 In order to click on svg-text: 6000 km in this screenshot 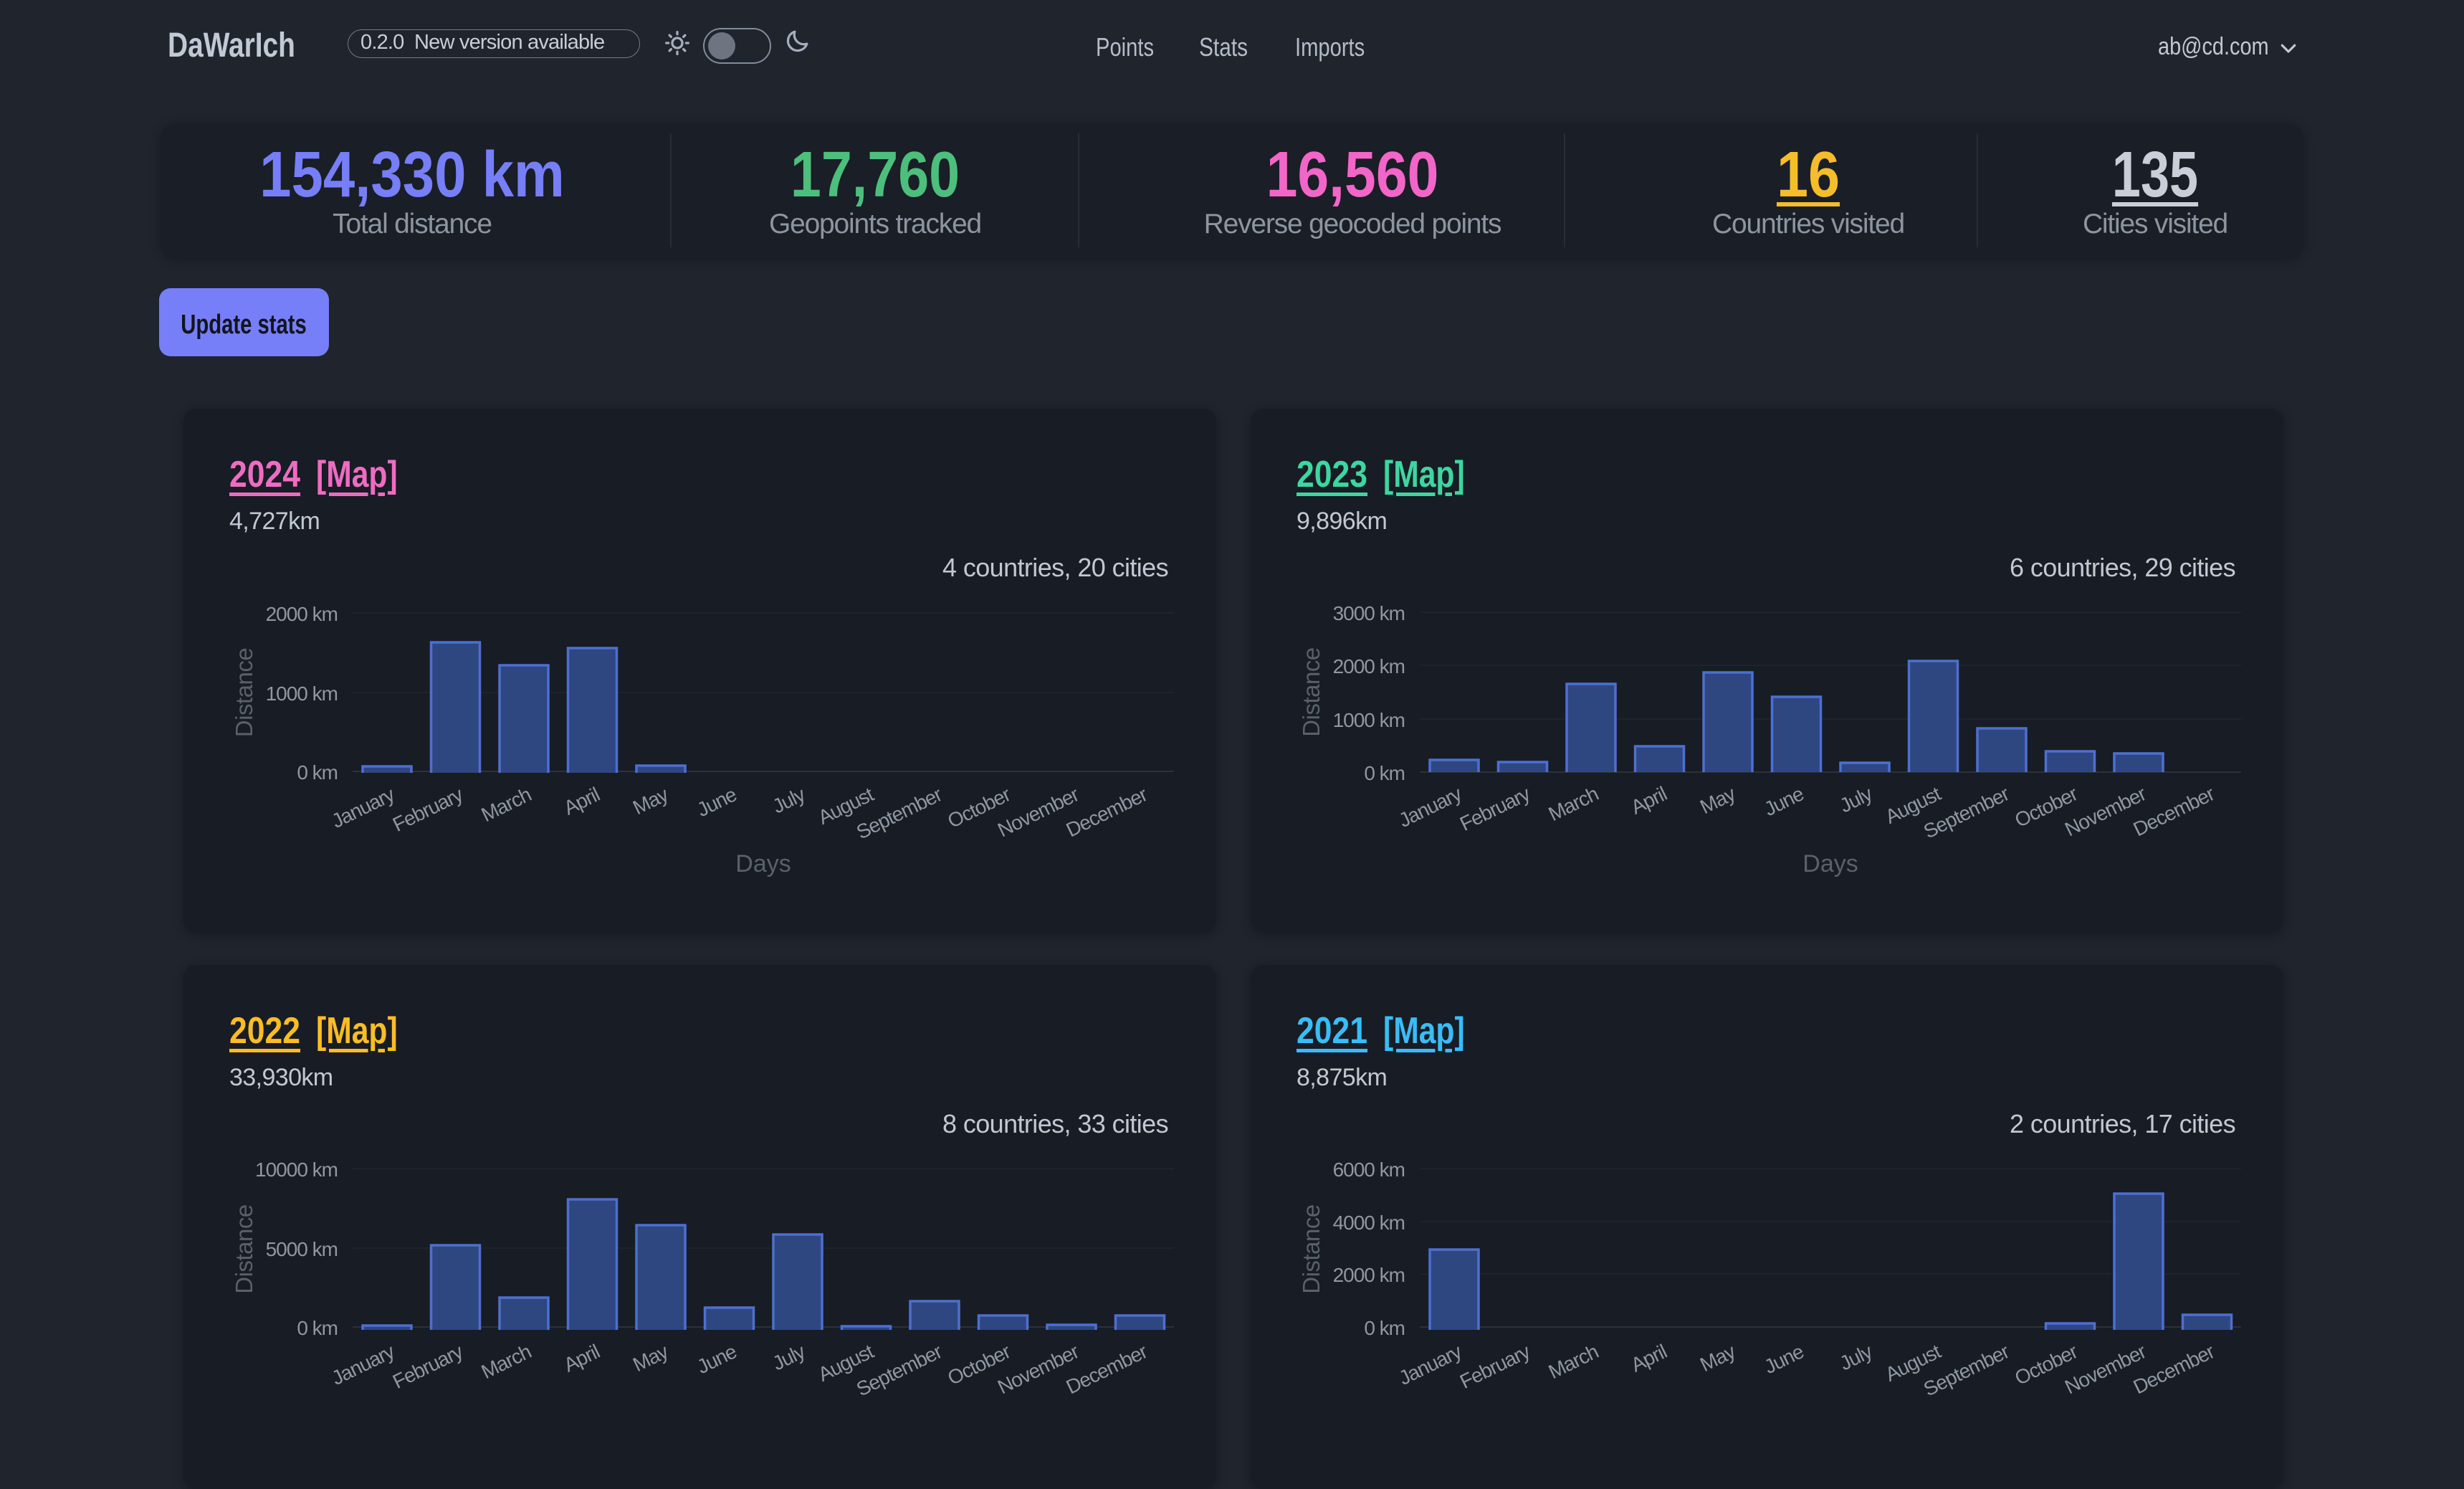, I will do `click(1369, 1170)`.